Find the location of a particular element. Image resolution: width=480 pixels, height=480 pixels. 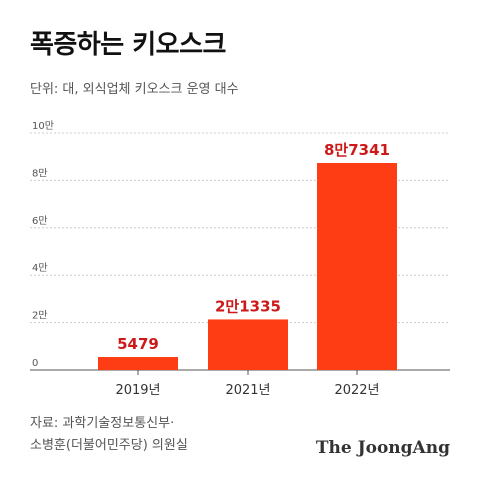

x-tick-label: 2021년 is located at coordinates (247, 390).